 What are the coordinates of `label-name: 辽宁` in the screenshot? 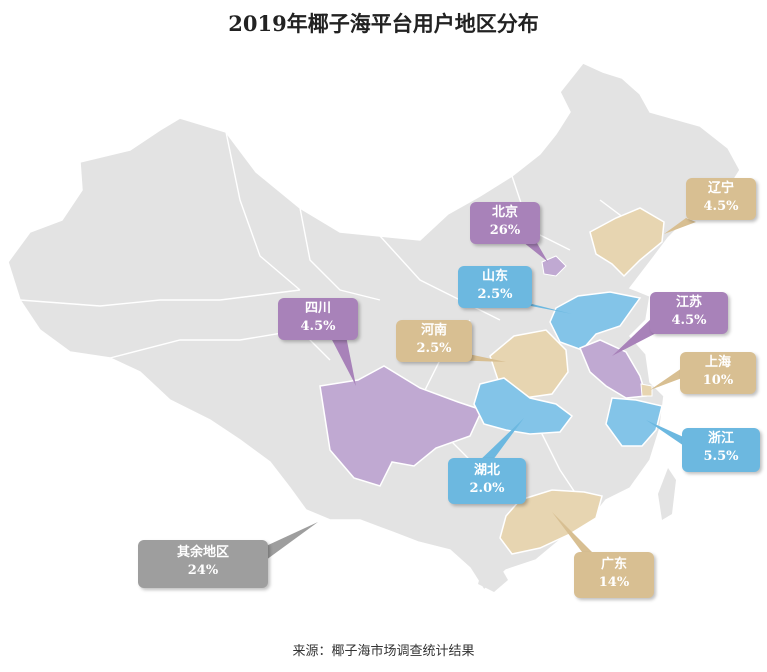 It's located at (720, 188).